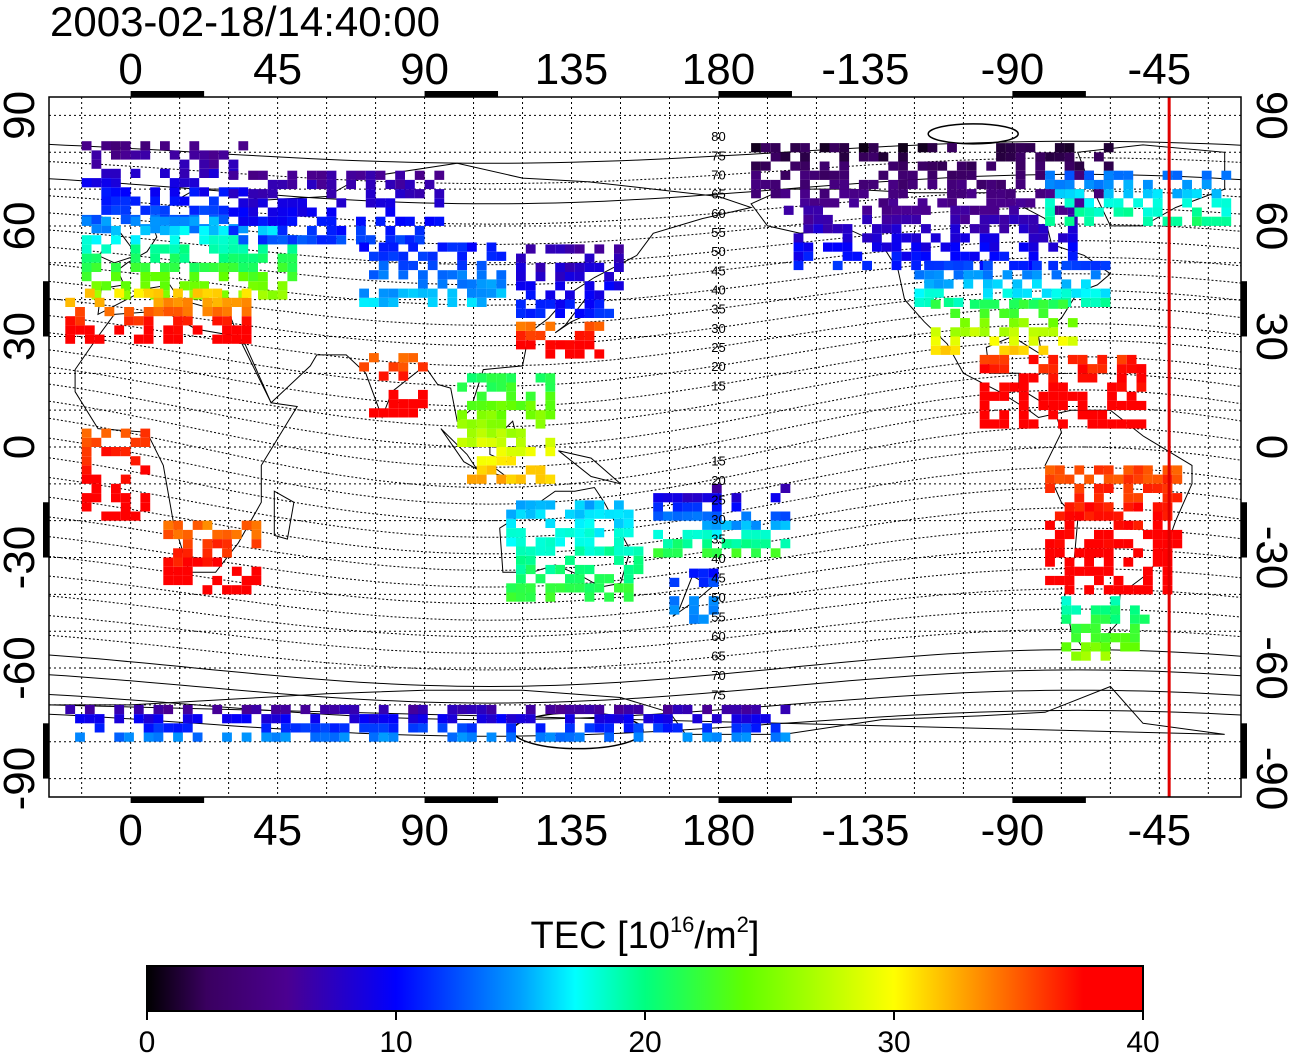 This screenshot has height=1057, width=1292. Describe the element at coordinates (718, 578) in the screenshot. I see `south-contour-label: 45` at that location.